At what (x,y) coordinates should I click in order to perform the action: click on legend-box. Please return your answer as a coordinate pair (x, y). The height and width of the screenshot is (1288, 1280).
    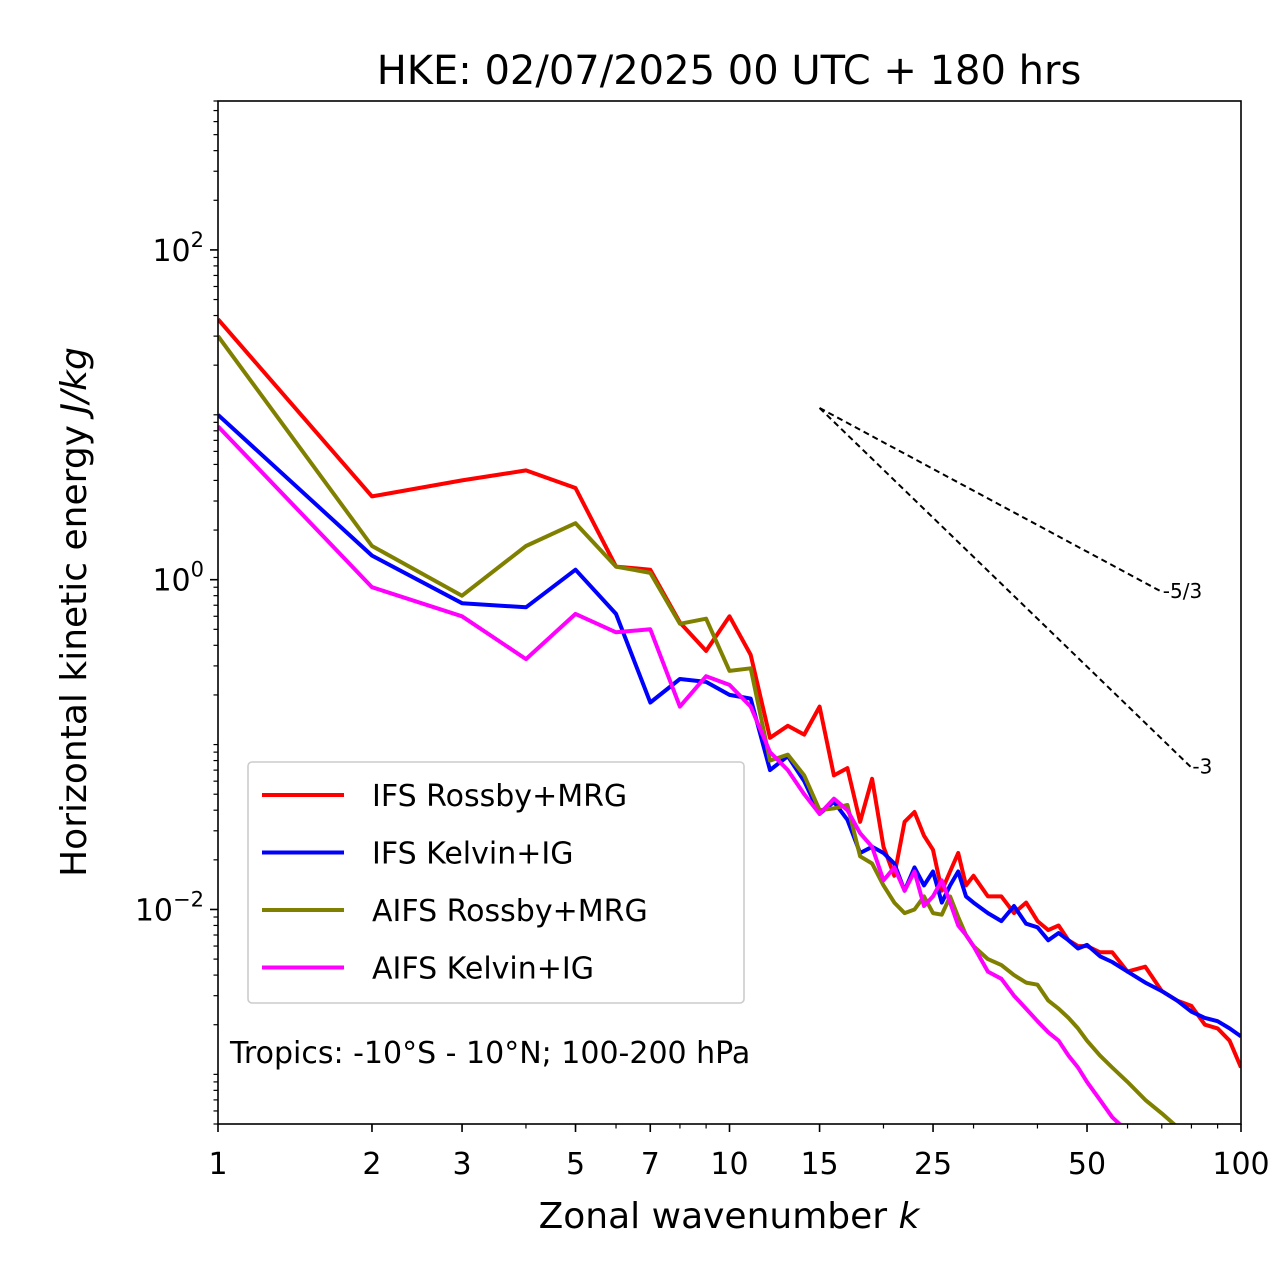
    Looking at the image, I should click on (496, 882).